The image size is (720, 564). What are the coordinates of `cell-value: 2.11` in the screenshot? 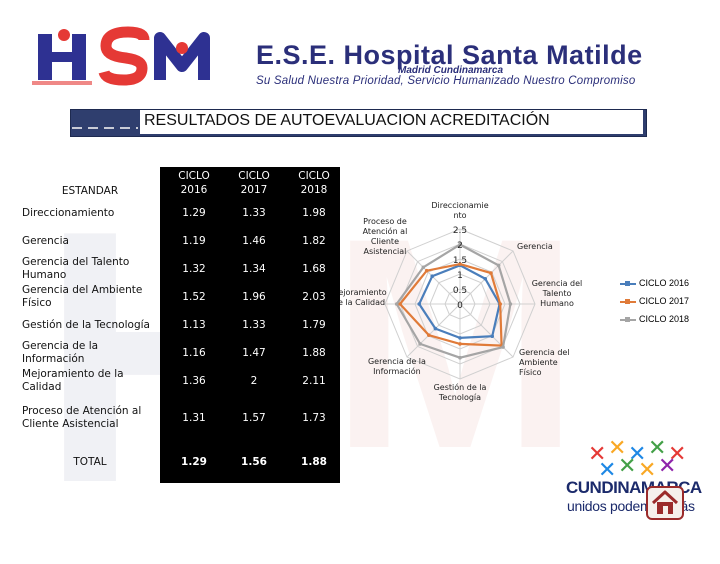 It's located at (314, 381).